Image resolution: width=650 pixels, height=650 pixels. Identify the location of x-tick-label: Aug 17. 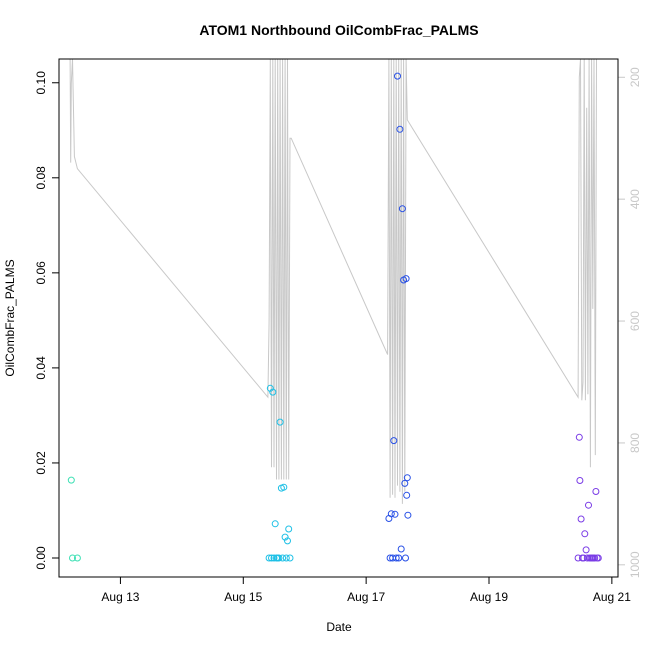
(366, 597).